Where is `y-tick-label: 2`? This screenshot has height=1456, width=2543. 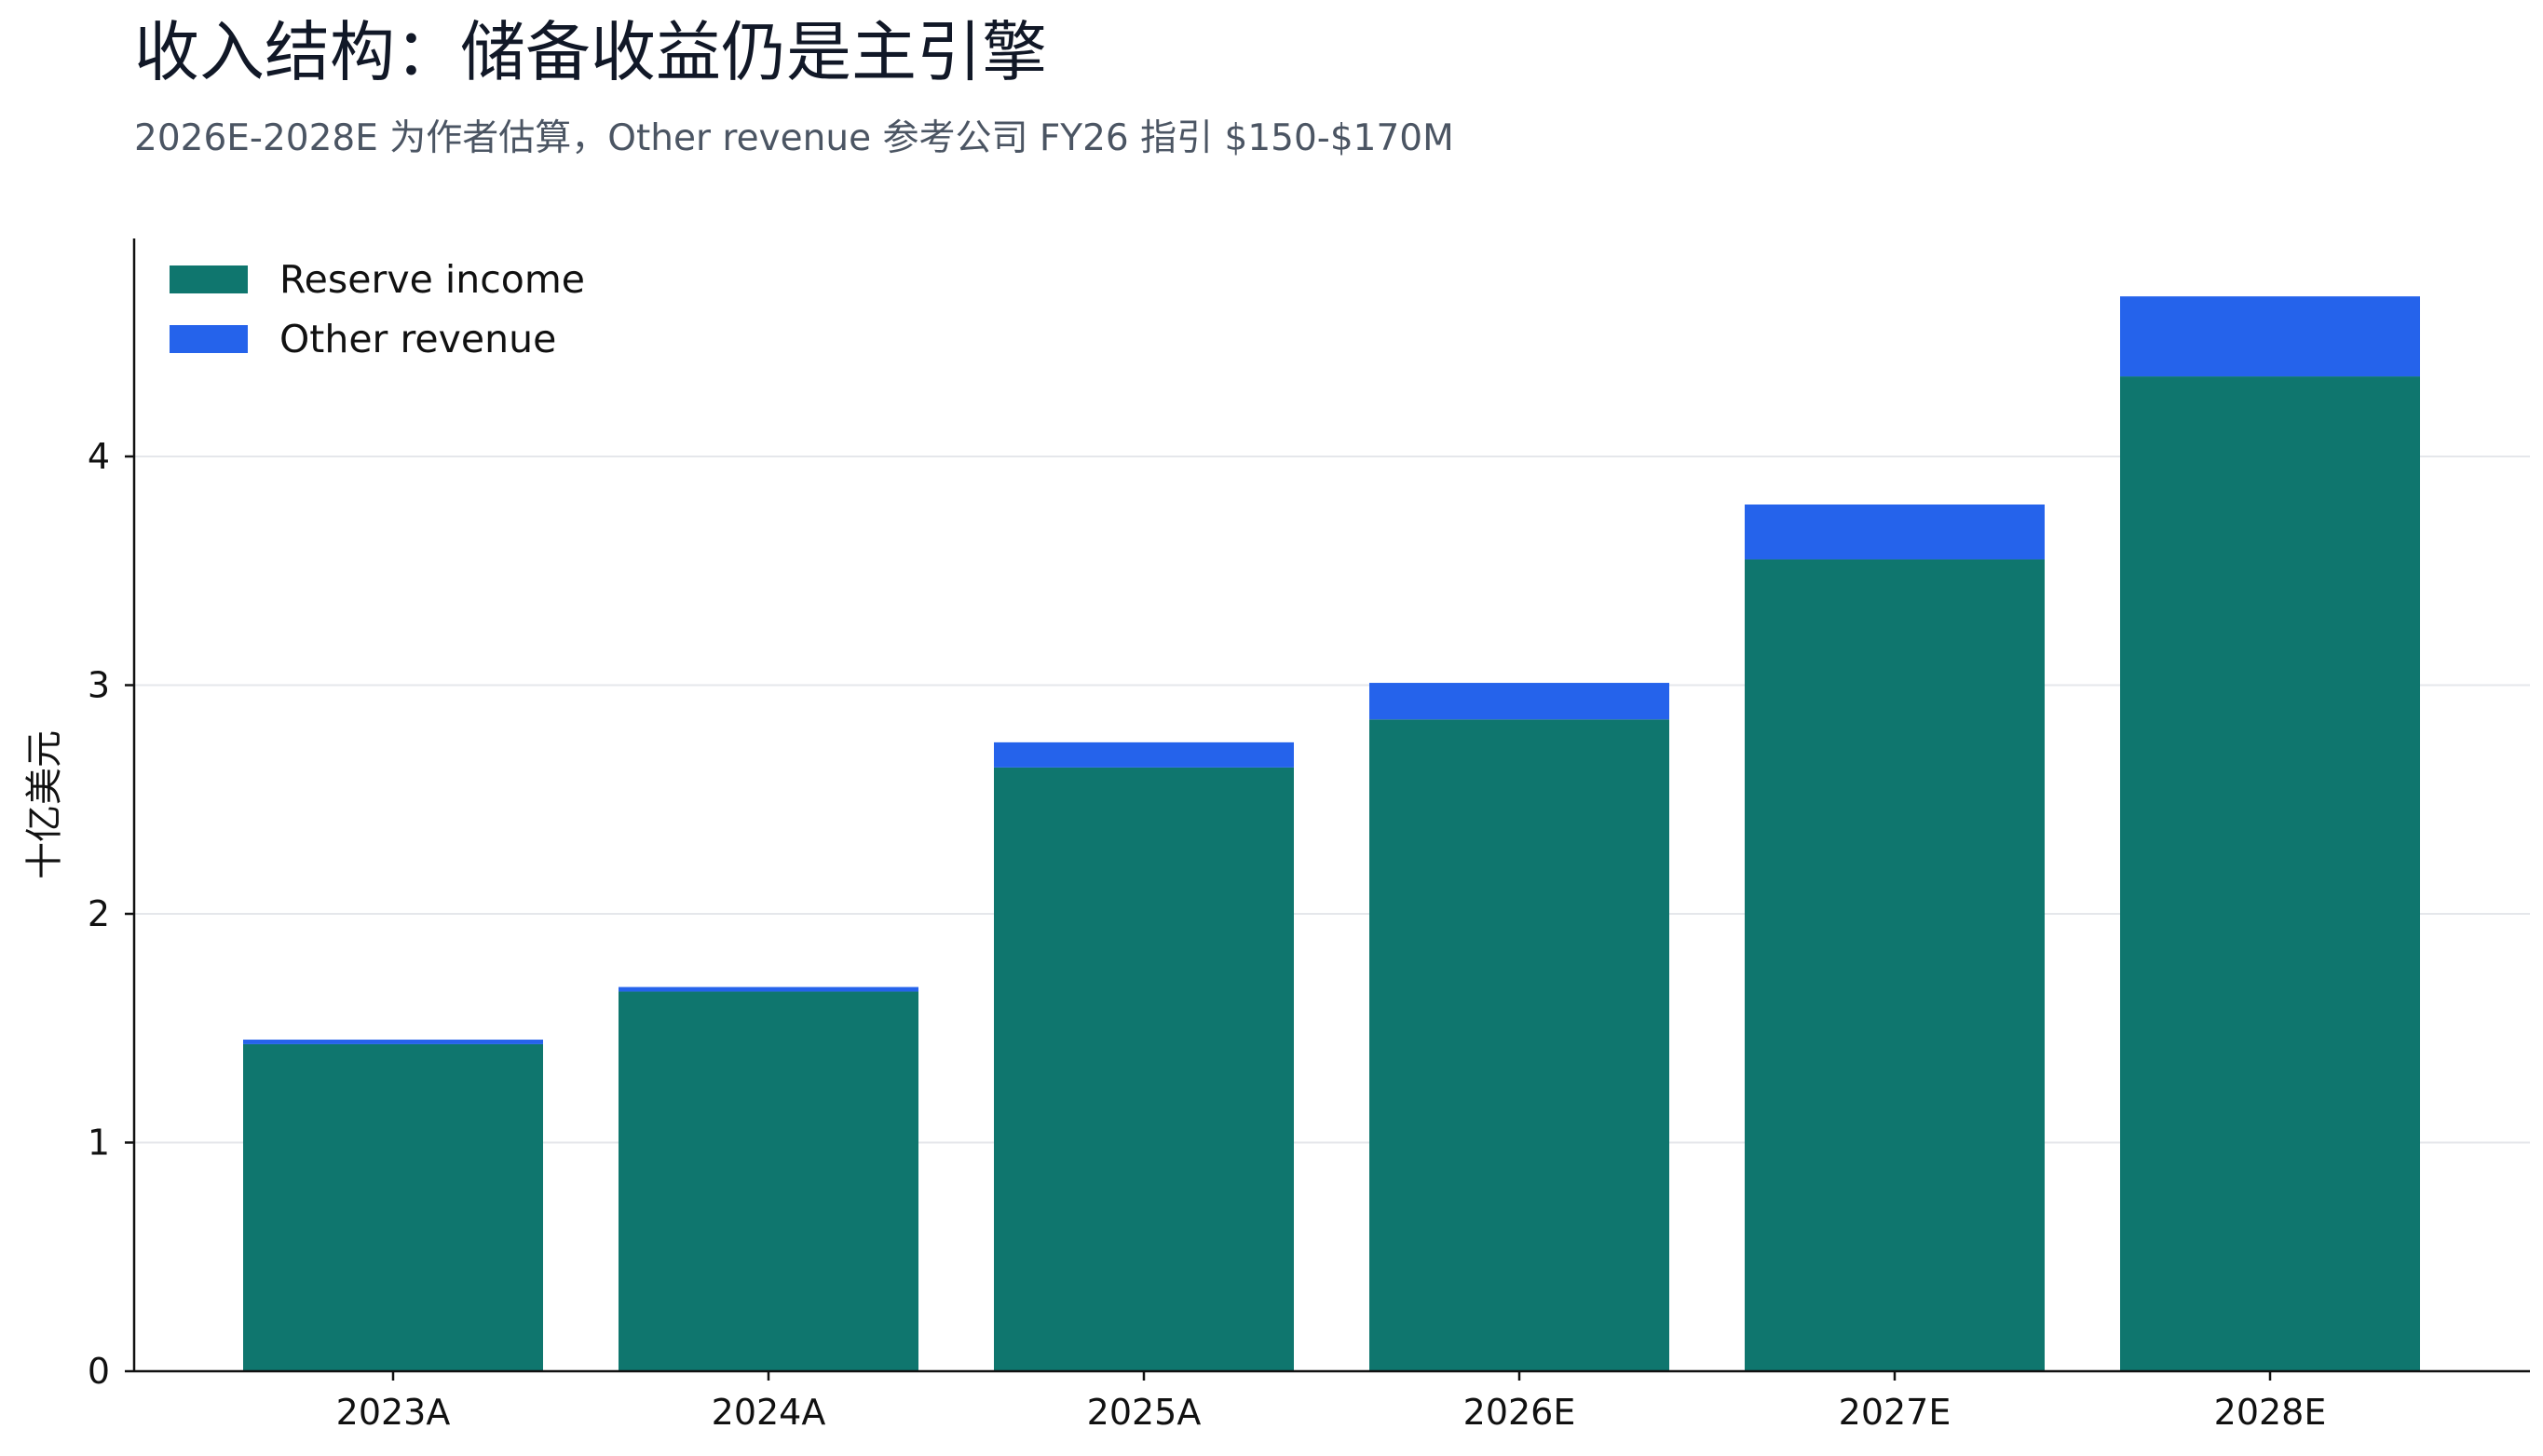
y-tick-label: 2 is located at coordinates (99, 913).